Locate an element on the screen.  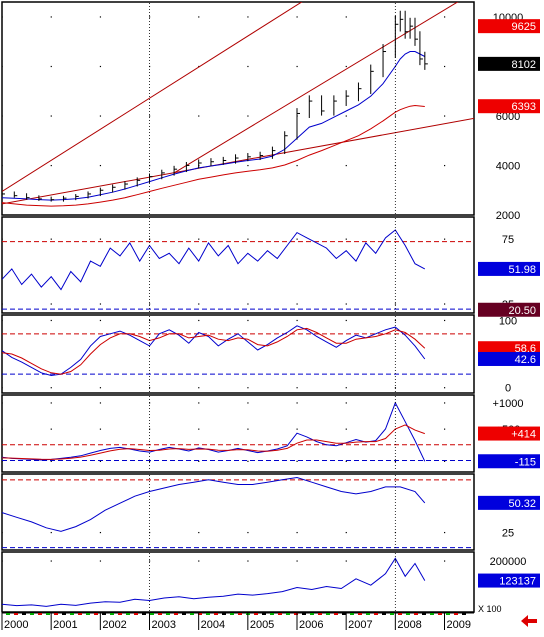
y-tick-label: 200000 is located at coordinates (508, 562).